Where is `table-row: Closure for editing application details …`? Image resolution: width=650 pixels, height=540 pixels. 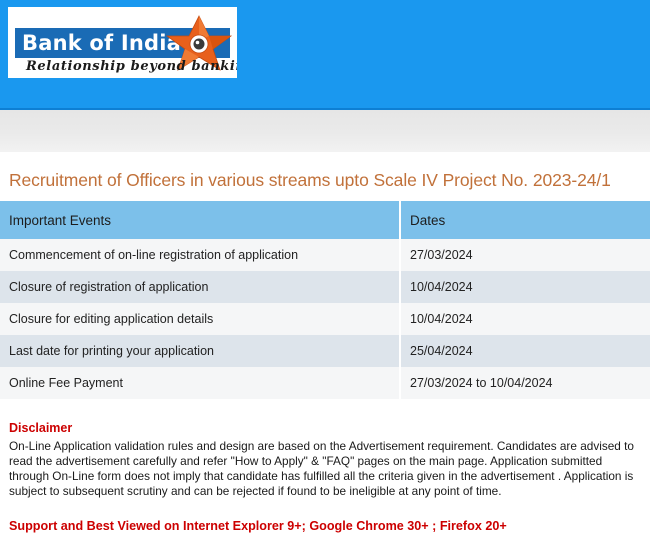
table-row: Closure for editing application details … is located at coordinates (325, 319).